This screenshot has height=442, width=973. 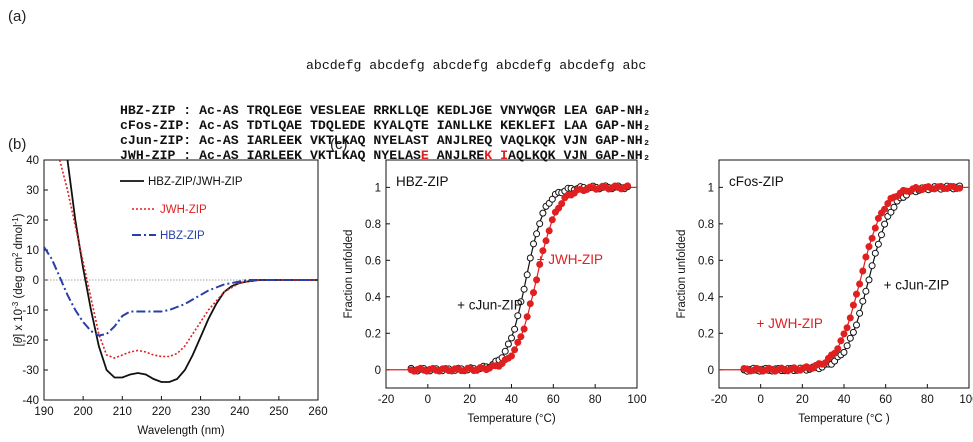 What do you see at coordinates (32, 191) in the screenshot?
I see `y-tick-label: 30` at bounding box center [32, 191].